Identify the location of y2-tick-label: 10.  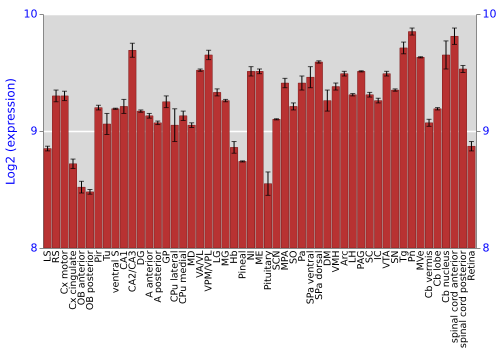
(489, 14).